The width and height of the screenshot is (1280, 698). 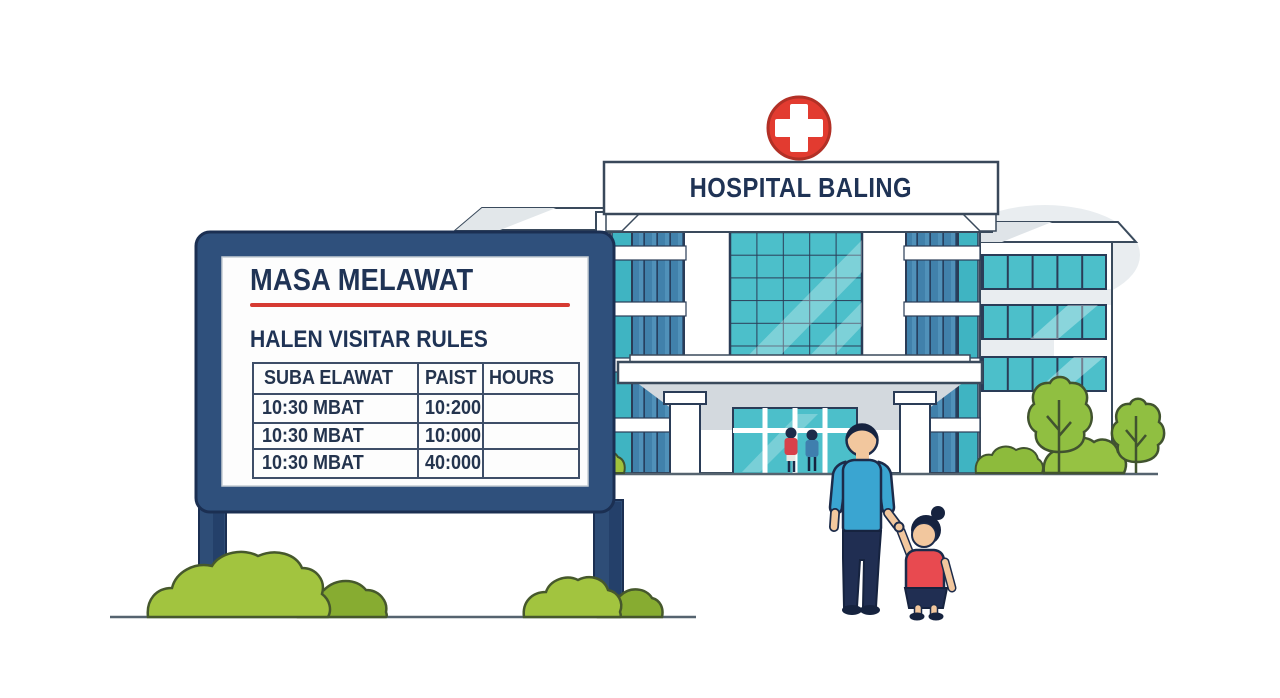 What do you see at coordinates (938, 513) in the screenshot?
I see `girl-hair-bun` at bounding box center [938, 513].